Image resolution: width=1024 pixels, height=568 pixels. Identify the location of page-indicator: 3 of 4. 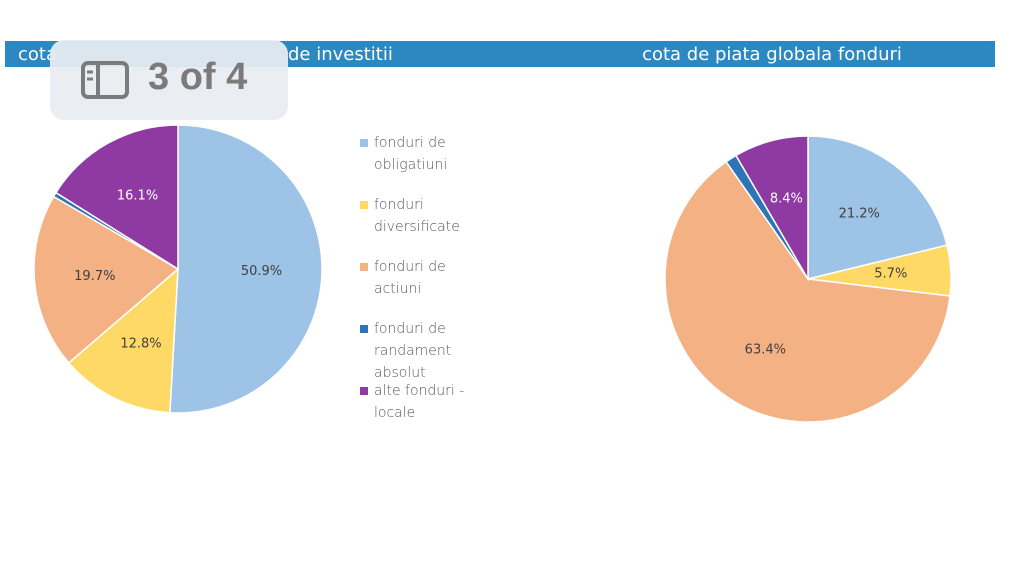
(169, 80).